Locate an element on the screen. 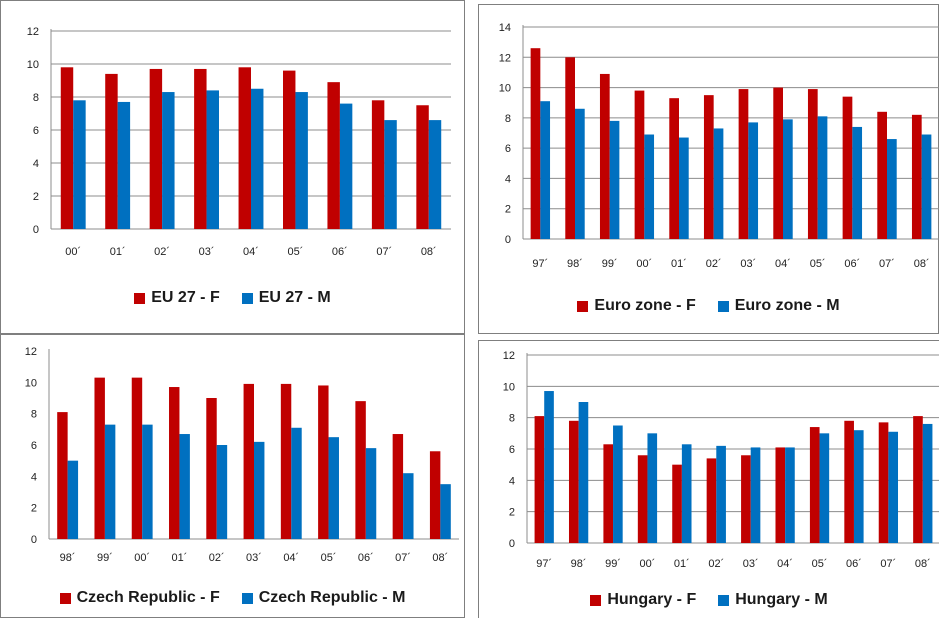  legend-label-female: Euro zone - F is located at coordinates (645, 305).